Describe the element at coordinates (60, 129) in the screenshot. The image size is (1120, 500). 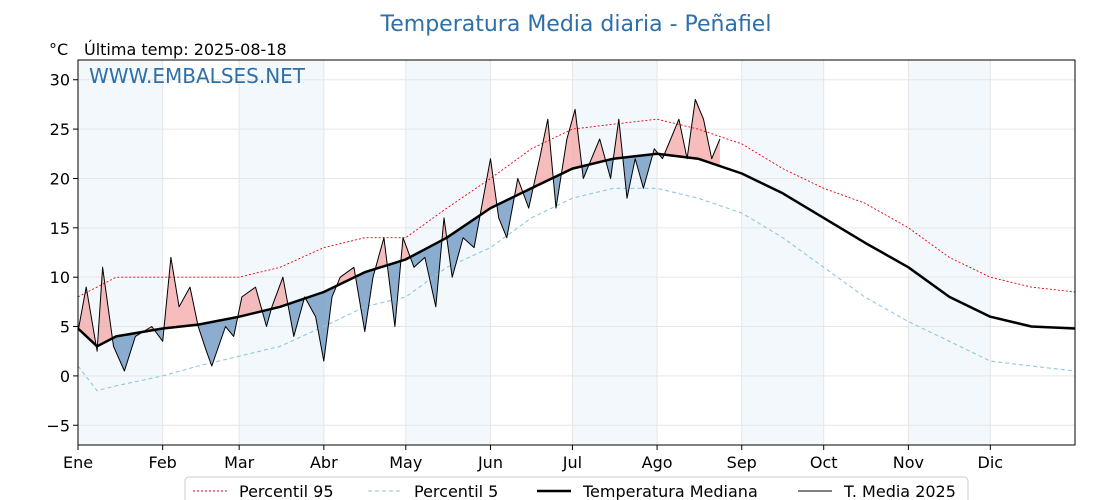
I see `y-tick-label: 25` at that location.